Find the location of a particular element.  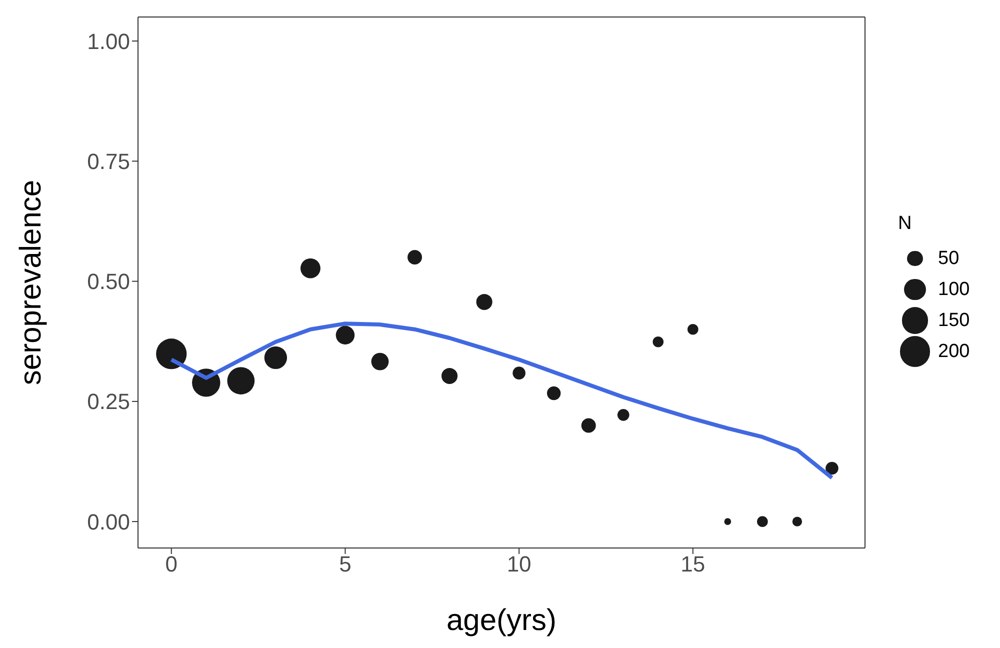

x-tick-label: 10 is located at coordinates (519, 564).